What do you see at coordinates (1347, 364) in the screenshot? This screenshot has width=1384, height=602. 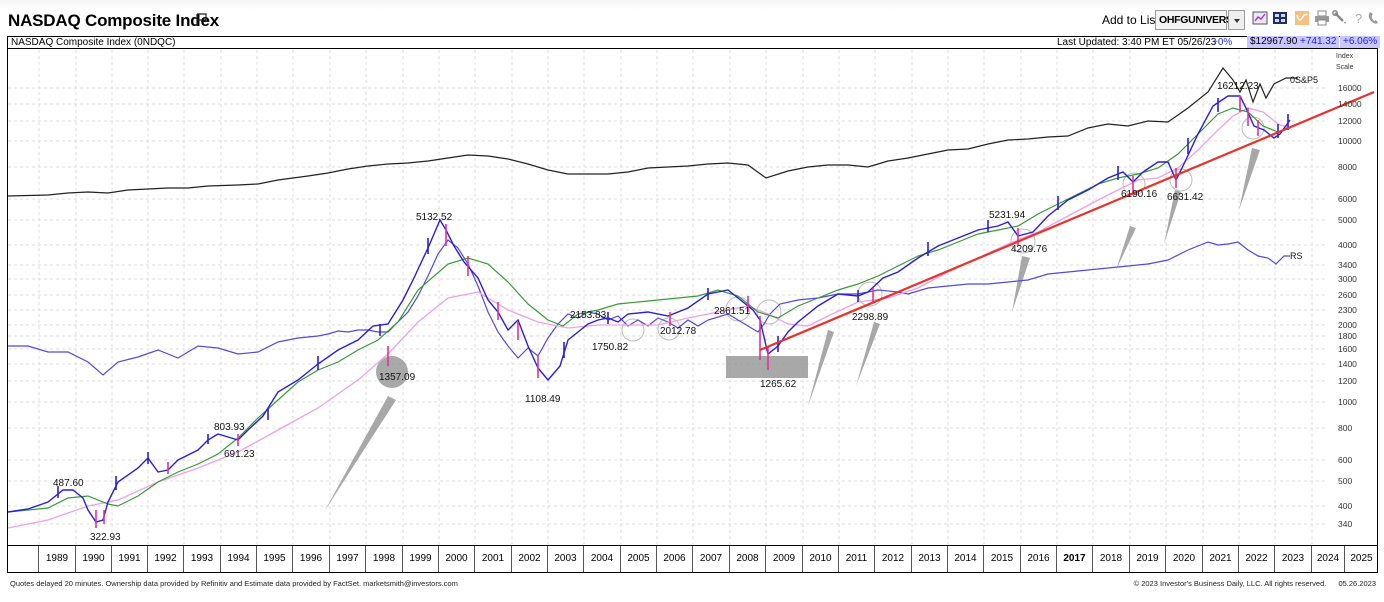 I see `svg-text: 1400` at bounding box center [1347, 364].